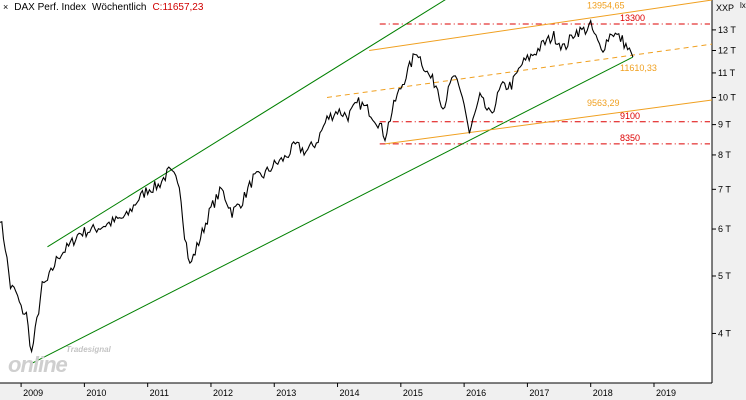 The image size is (746, 400). I want to click on horizontal-levels, so click(544, 84).